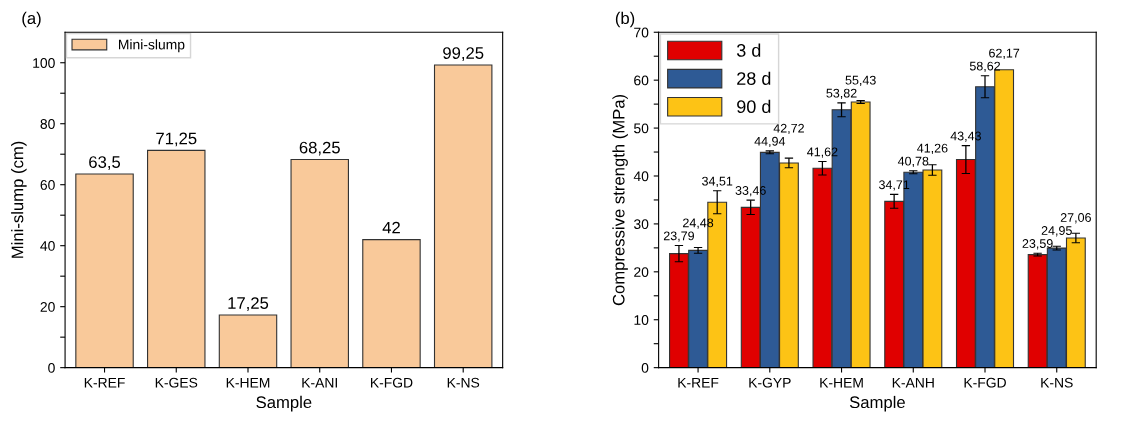  What do you see at coordinates (641, 128) in the screenshot?
I see `y-tick-label: 50` at bounding box center [641, 128].